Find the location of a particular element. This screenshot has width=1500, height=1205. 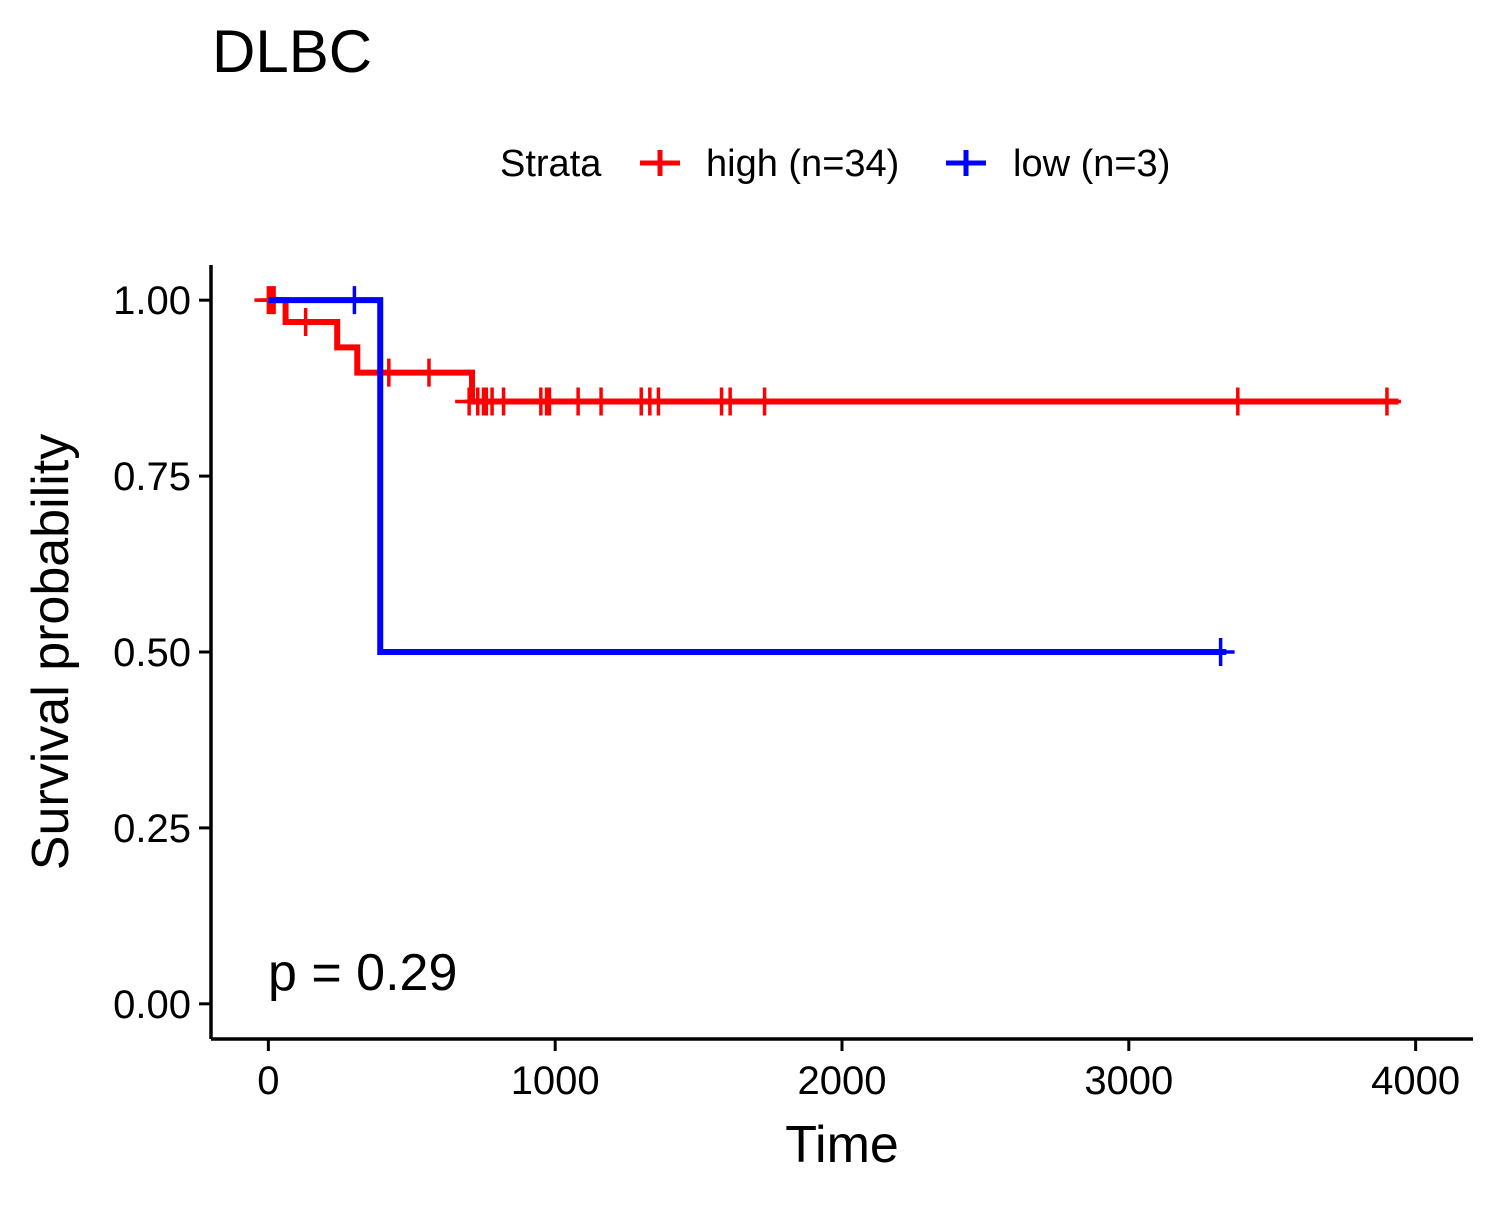

y-axis-title: Survival probability is located at coordinates (51, 652).